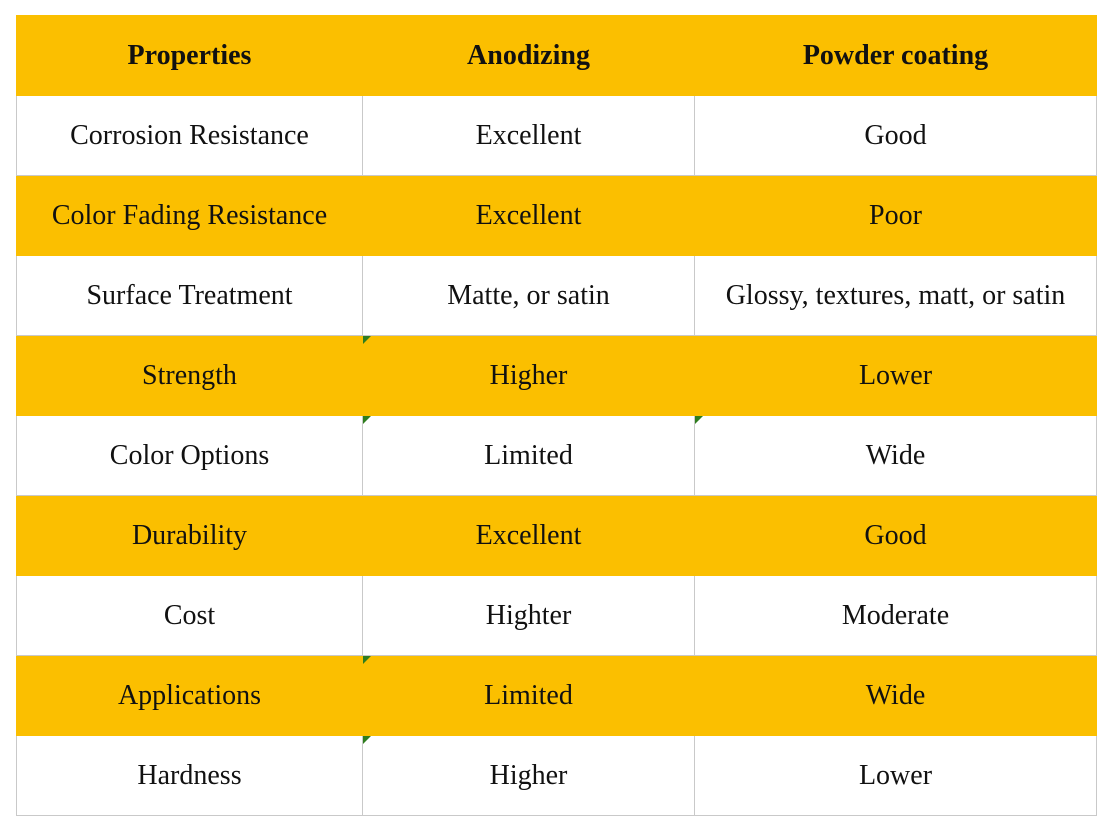 This screenshot has height=830, width=1112. Describe the element at coordinates (189, 55) in the screenshot. I see `header-cell: Properties` at that location.